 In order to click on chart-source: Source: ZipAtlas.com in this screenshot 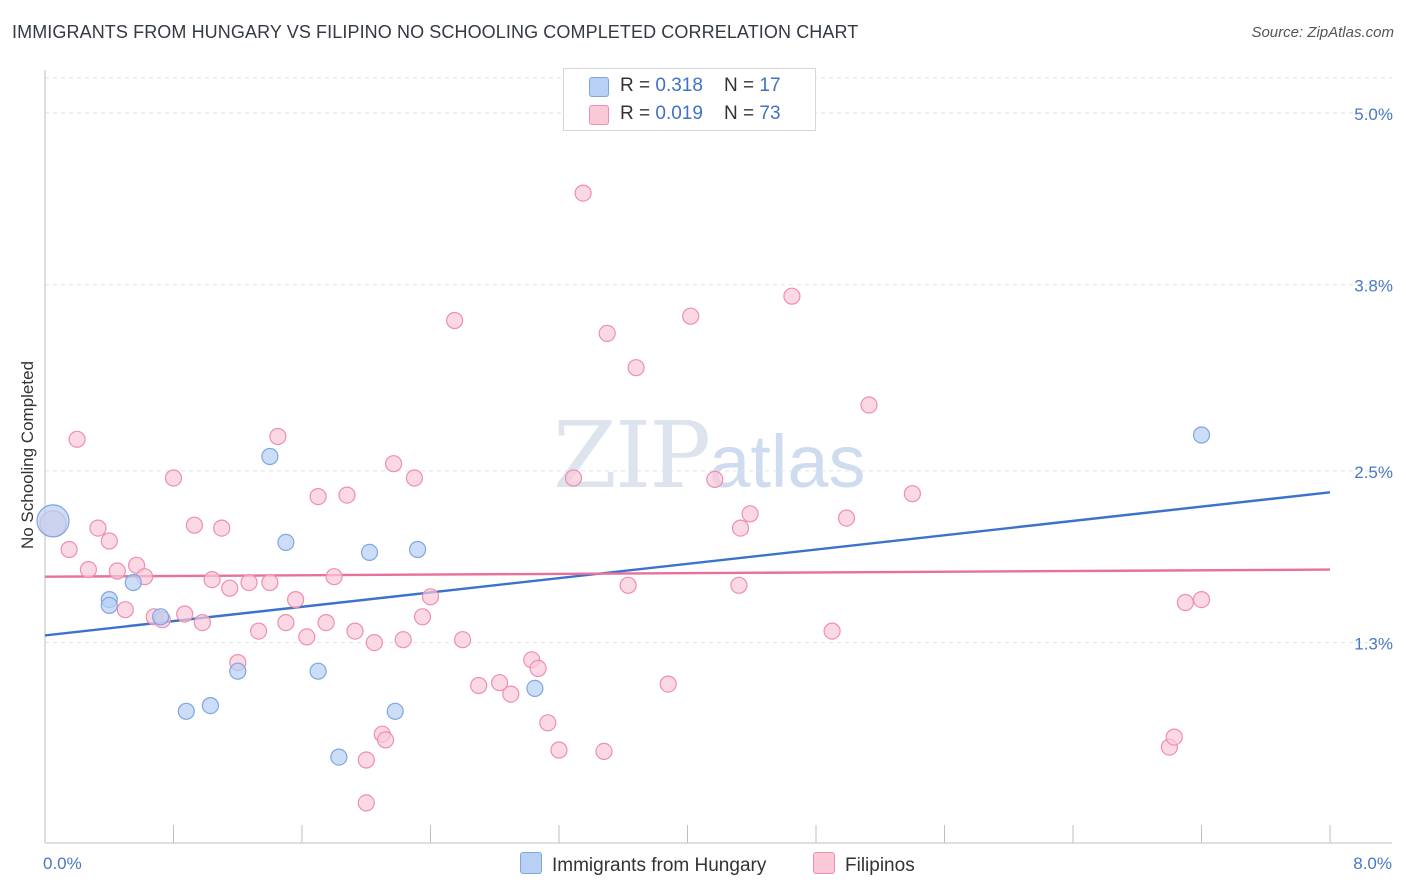, I will do `click(1322, 32)`.